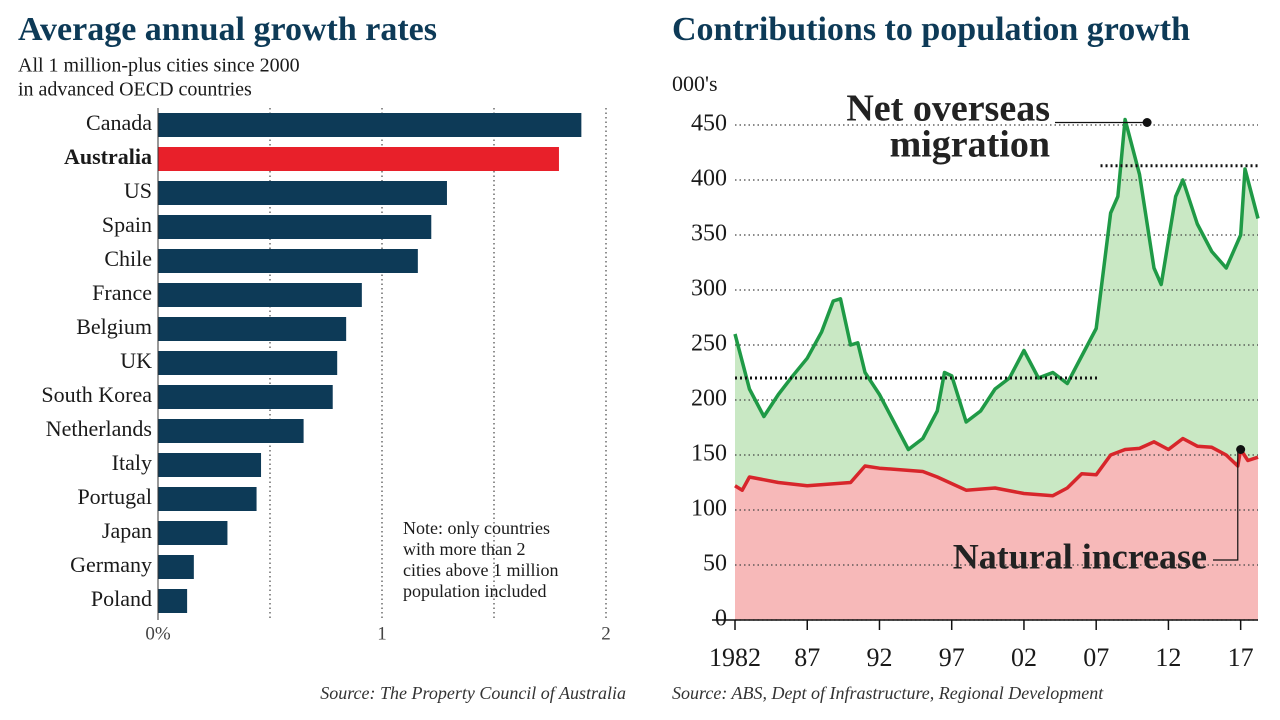  I want to click on y-tick-label: Australia, so click(108, 156).